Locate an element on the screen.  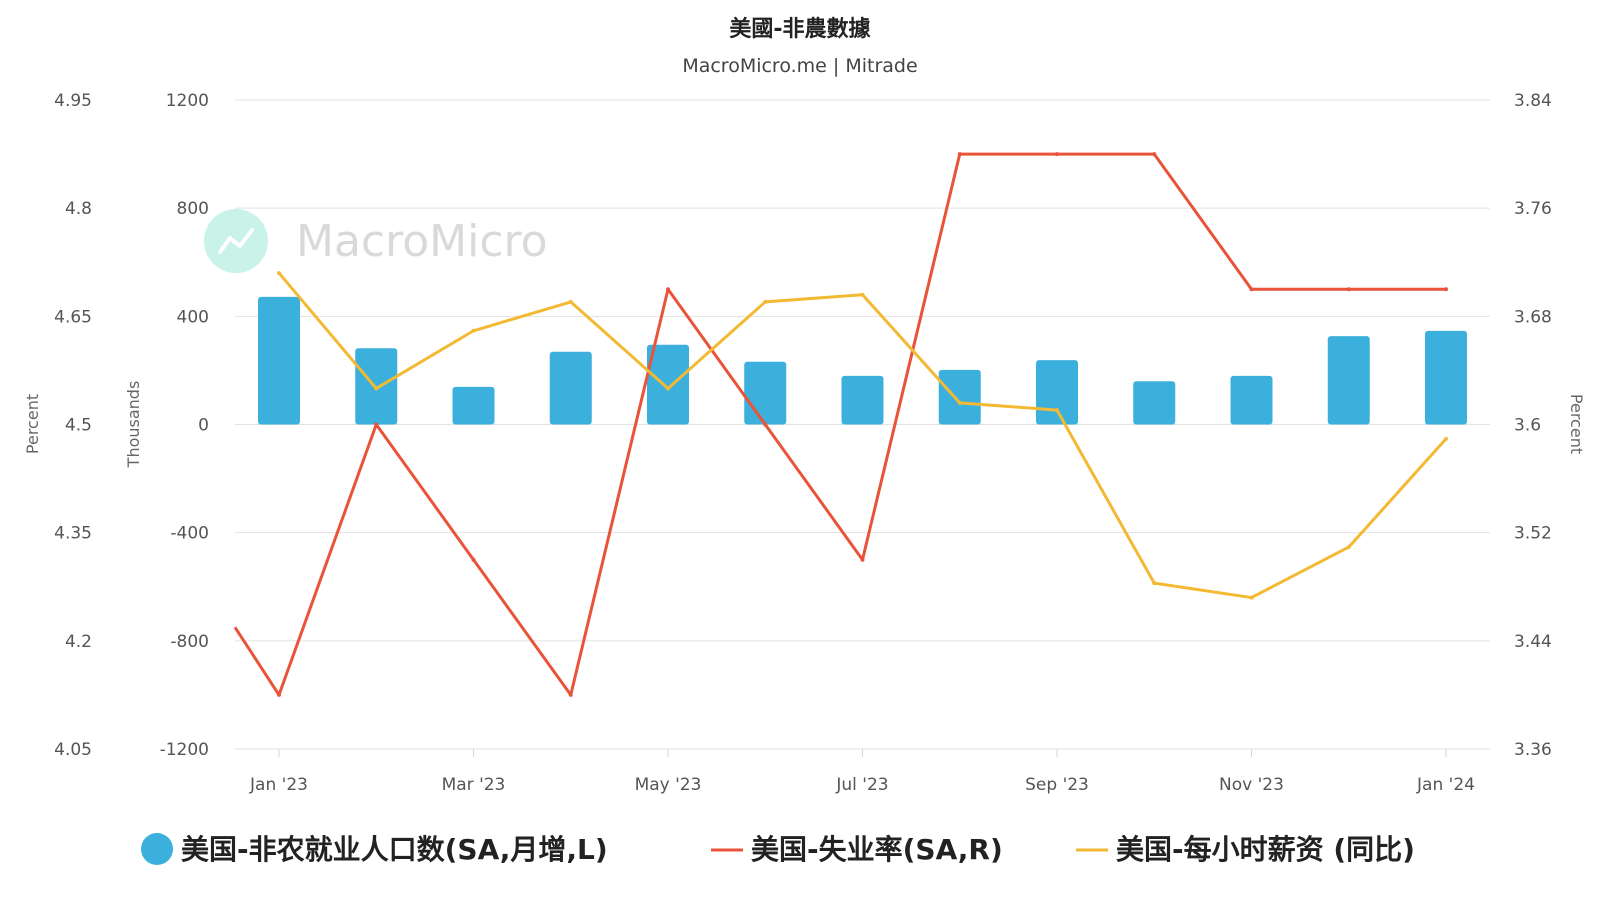
right-tick-label: 3.44 is located at coordinates (1533, 642).